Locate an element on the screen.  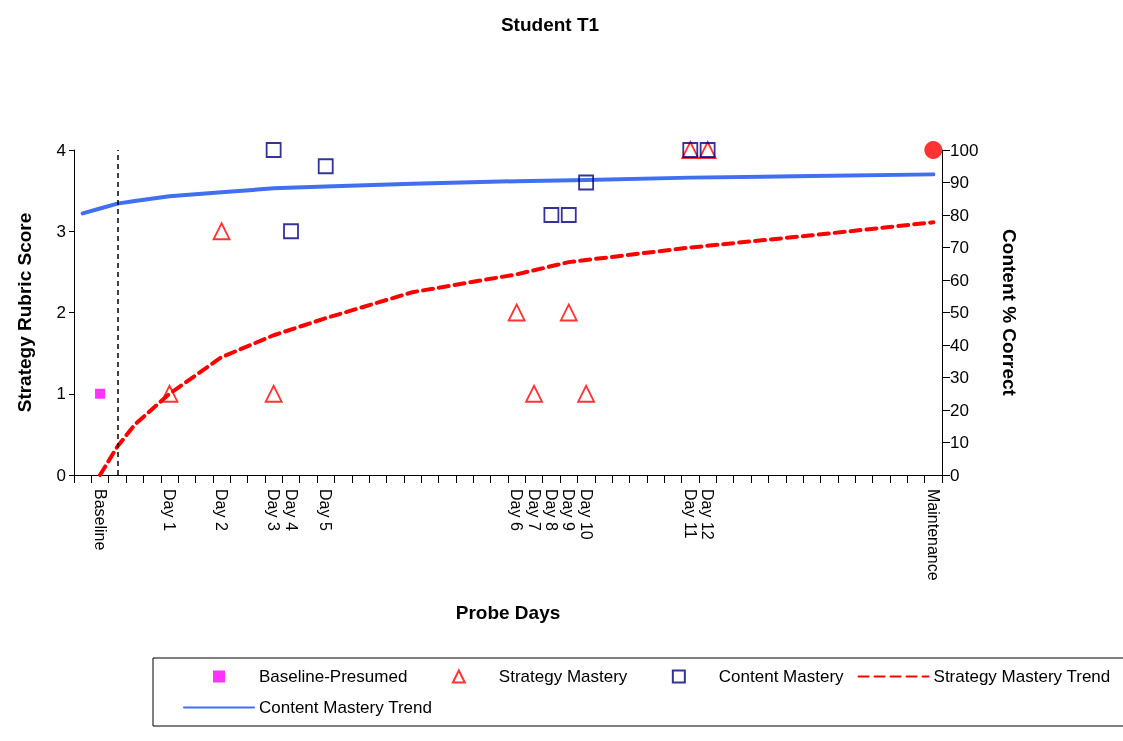
y2-tick-label: 30 is located at coordinates (959, 377).